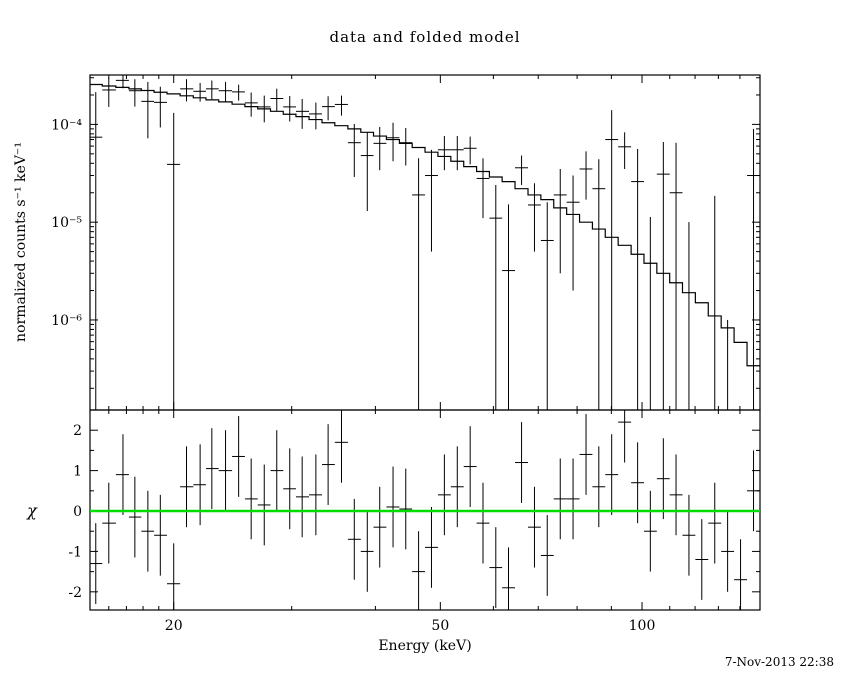 This screenshot has height=680, width=850. I want to click on svg-text: 10⁻⁶, so click(66, 321).